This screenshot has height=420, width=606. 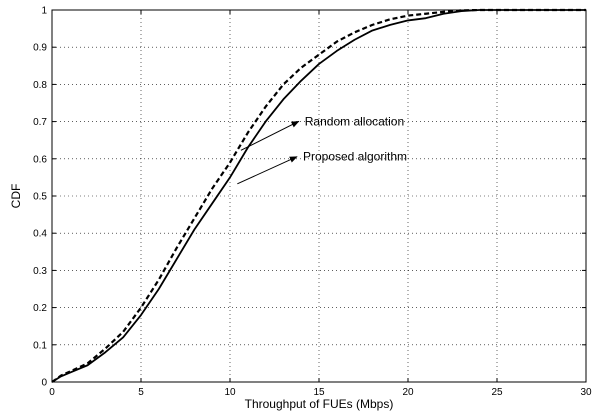 What do you see at coordinates (40, 48) in the screenshot?
I see `y-tick-label: 0.9` at bounding box center [40, 48].